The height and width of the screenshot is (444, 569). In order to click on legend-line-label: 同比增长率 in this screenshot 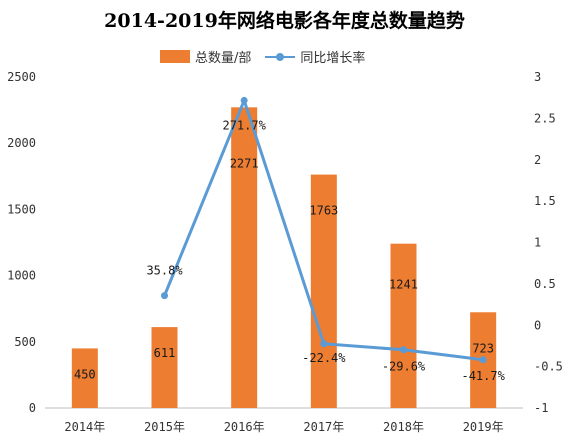, I will do `click(333, 58)`.